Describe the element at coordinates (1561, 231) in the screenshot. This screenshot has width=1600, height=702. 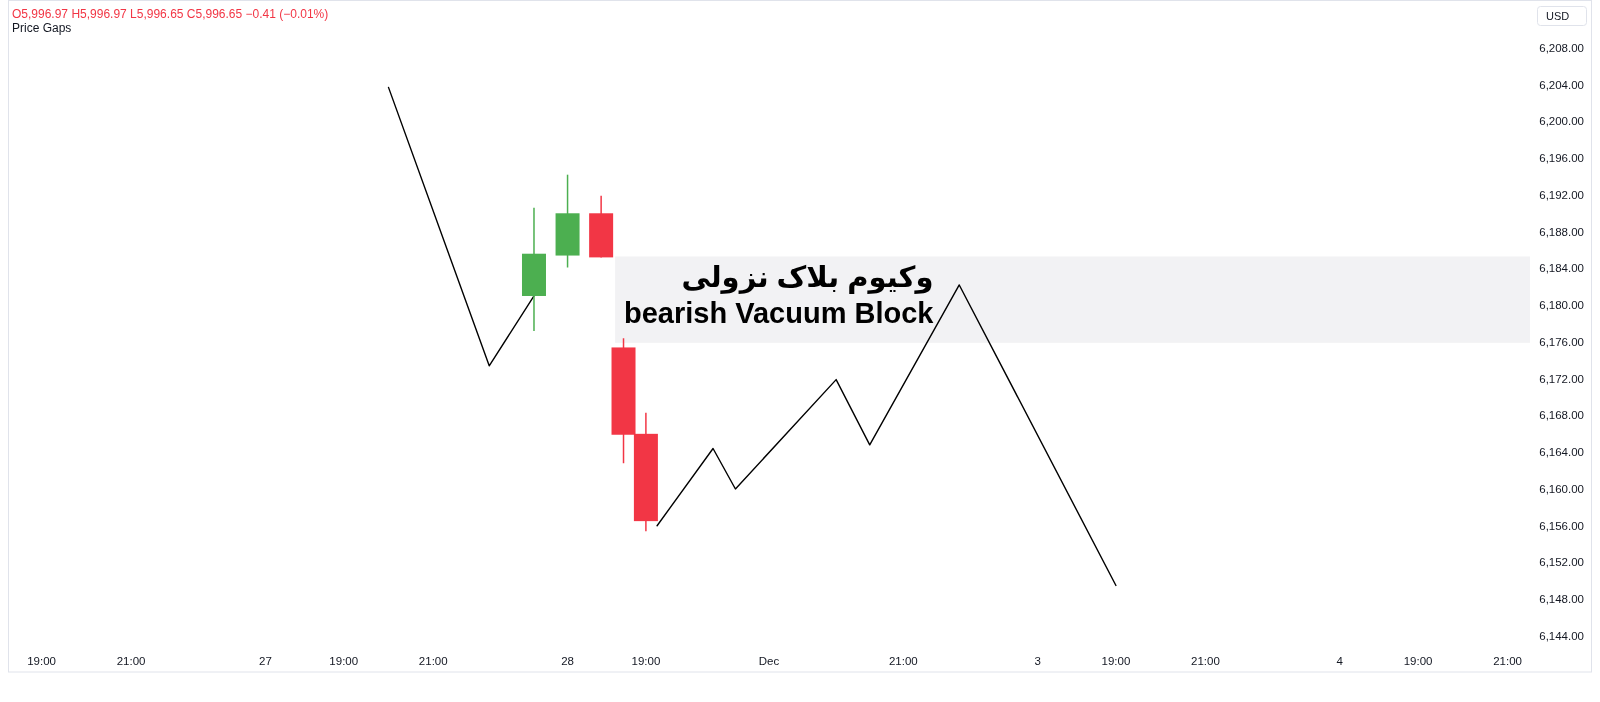
I see `y-tick-label: 6,188.00` at that location.